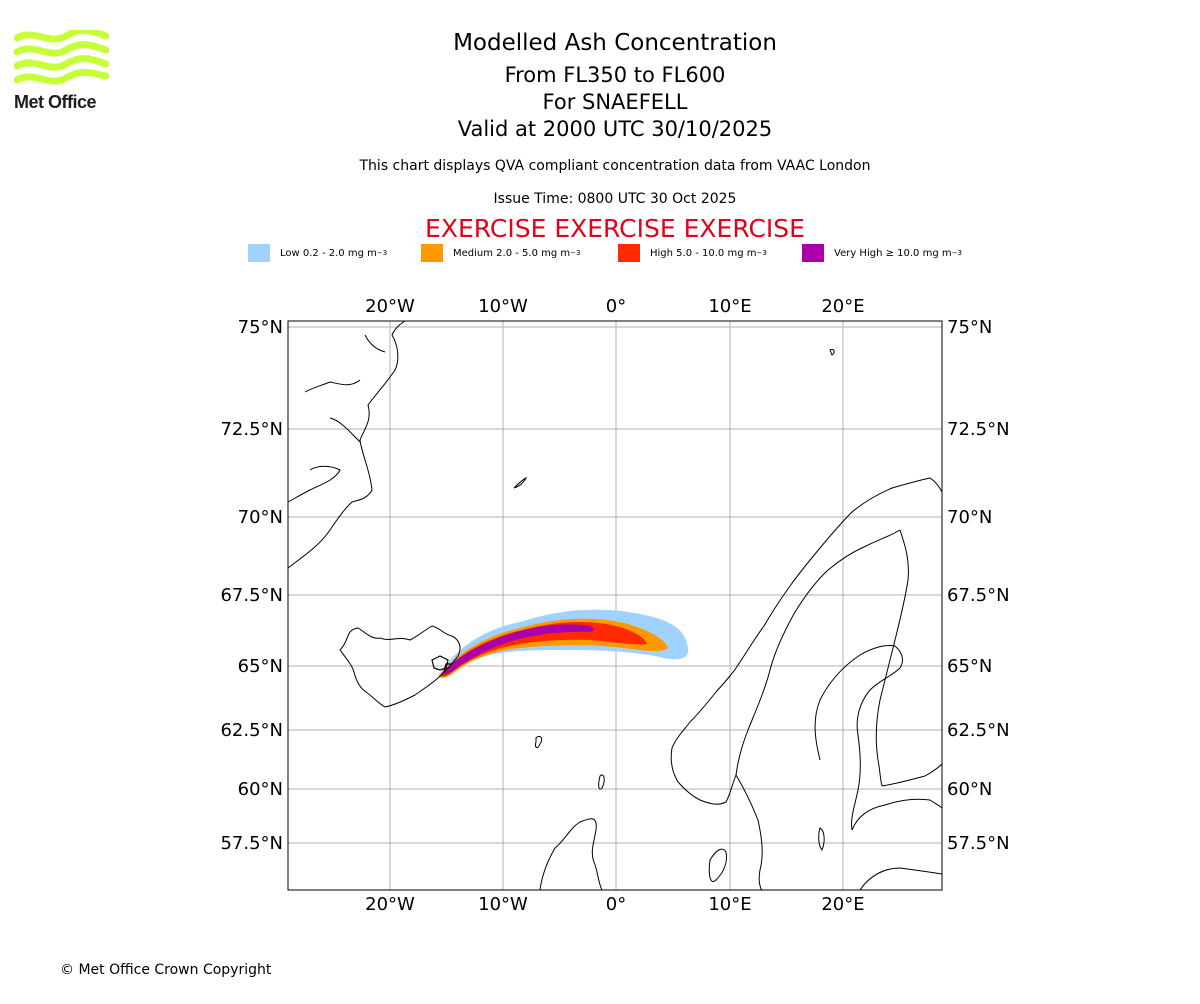  Describe the element at coordinates (969, 666) in the screenshot. I see `lat-label-right: 65°N` at that location.